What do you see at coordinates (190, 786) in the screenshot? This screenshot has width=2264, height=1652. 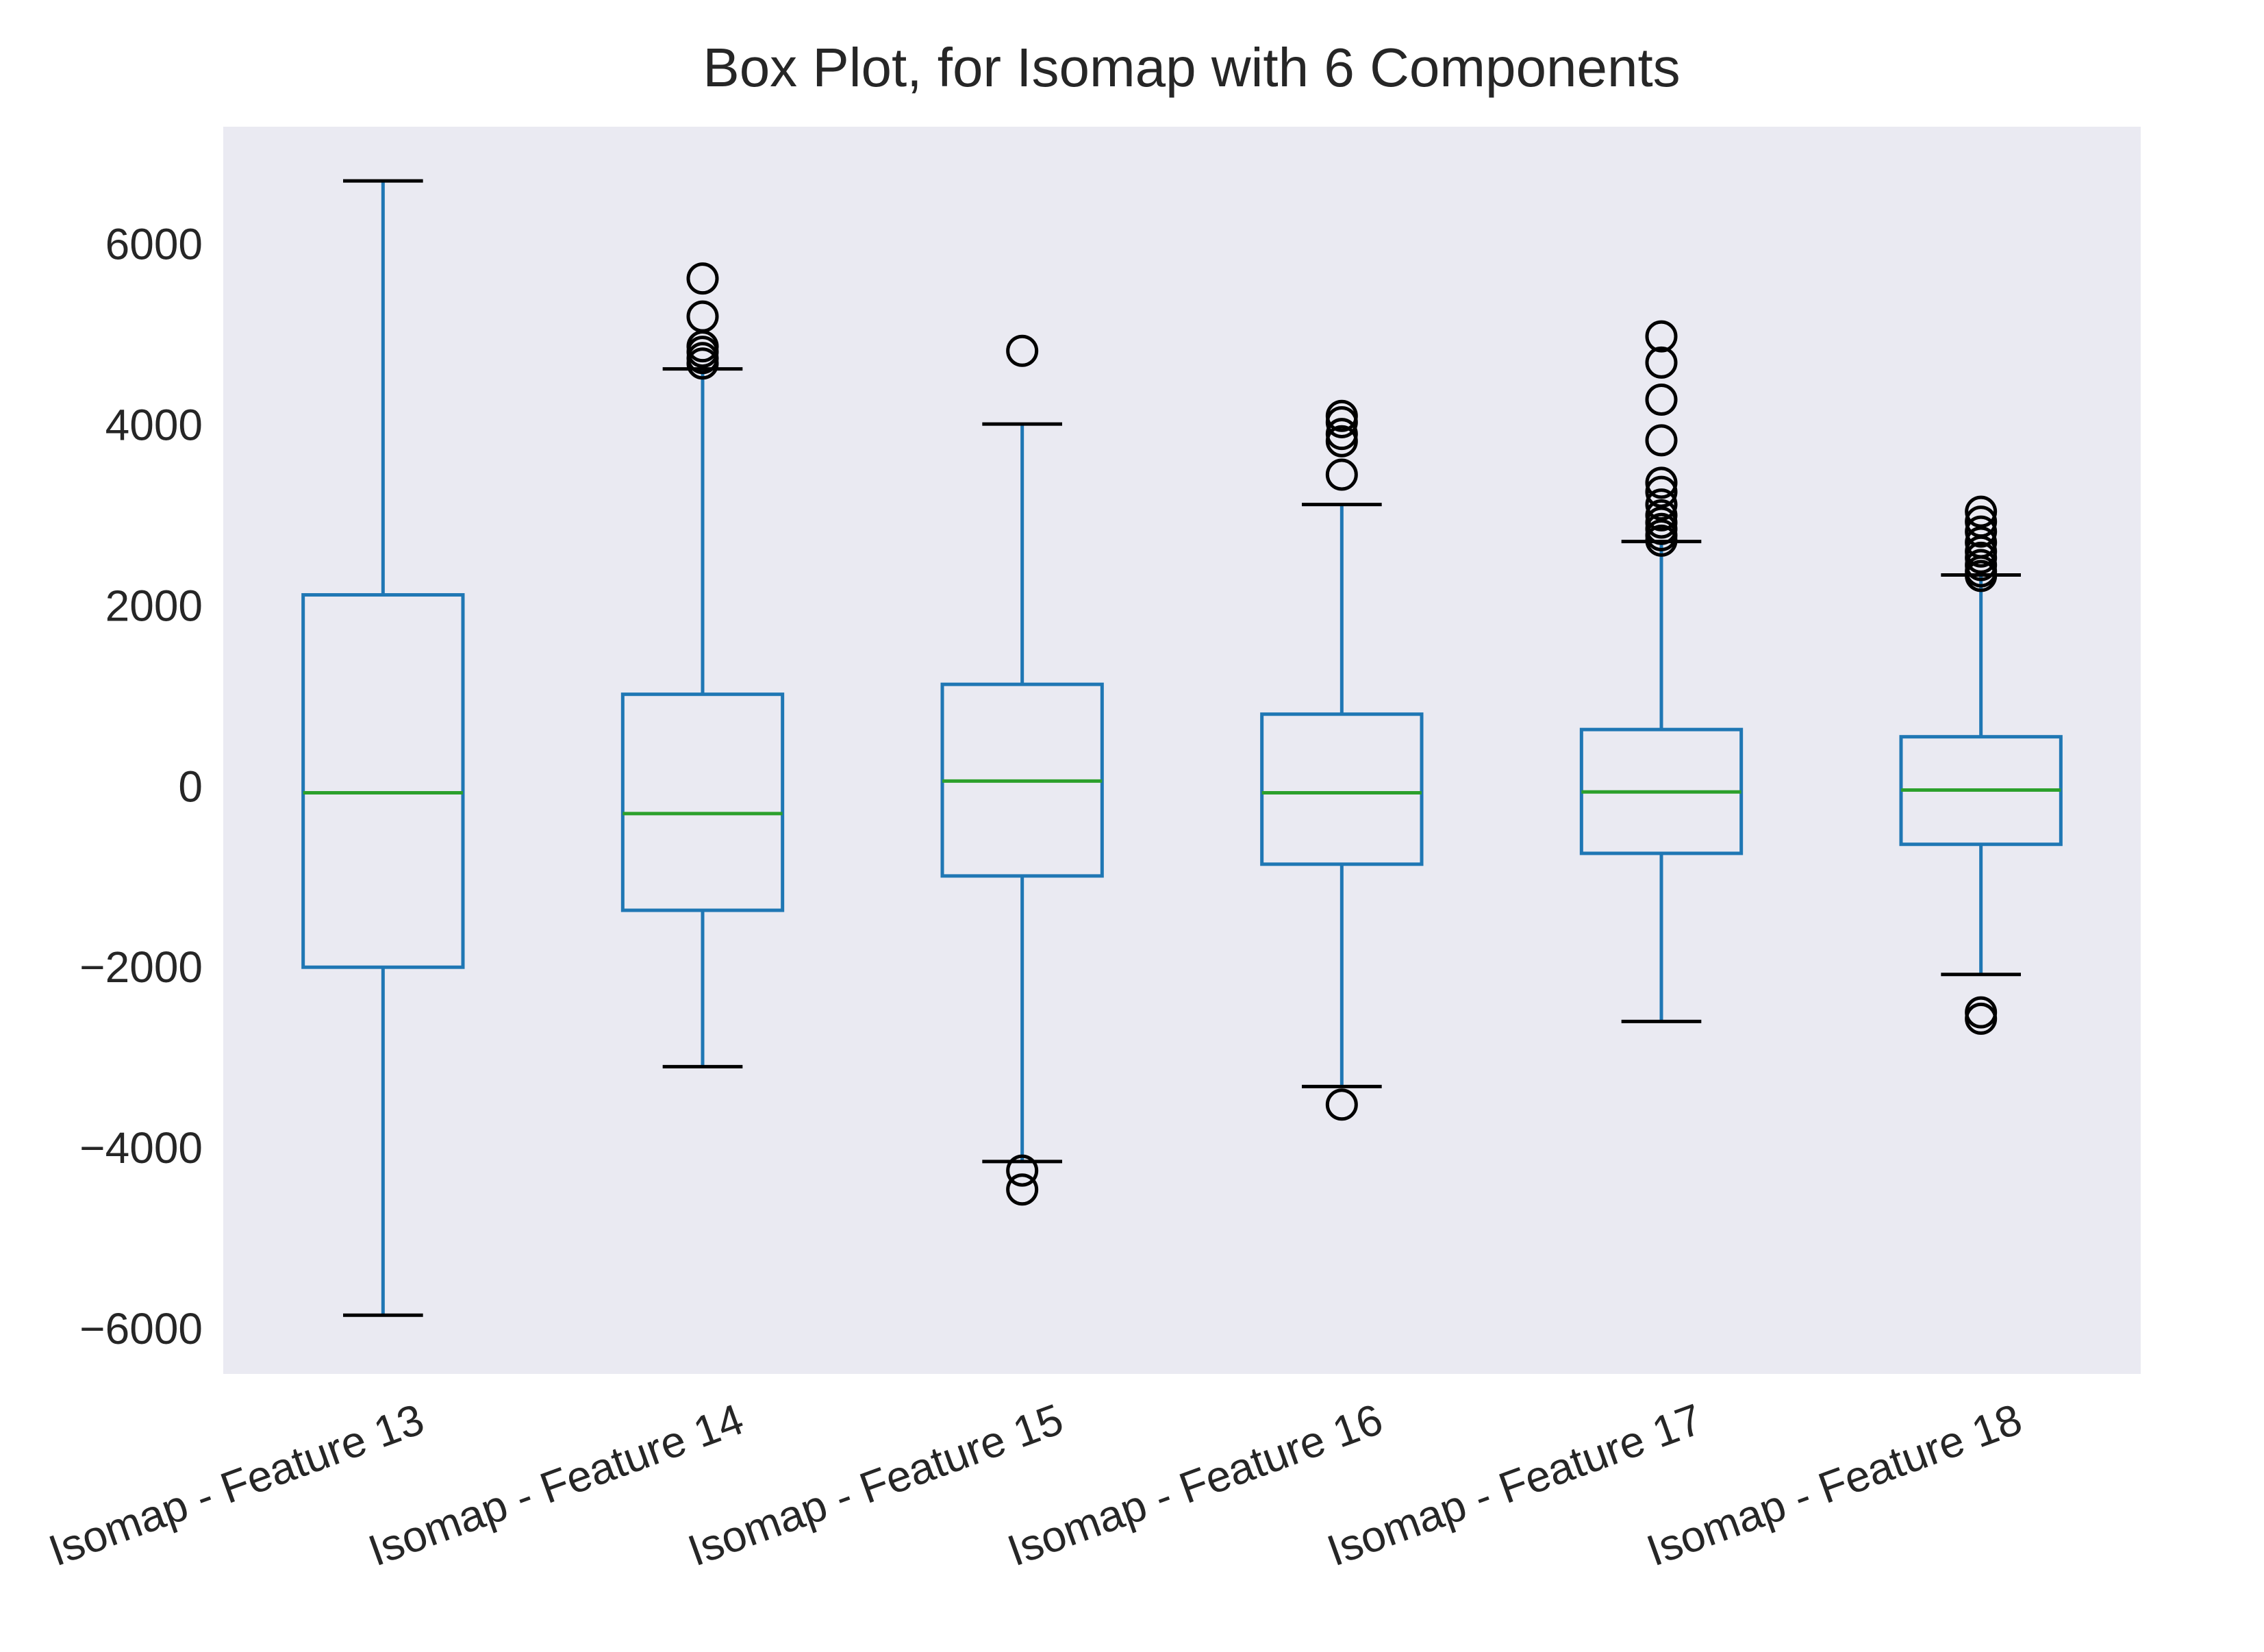 I see `y-tick-label: 0` at bounding box center [190, 786].